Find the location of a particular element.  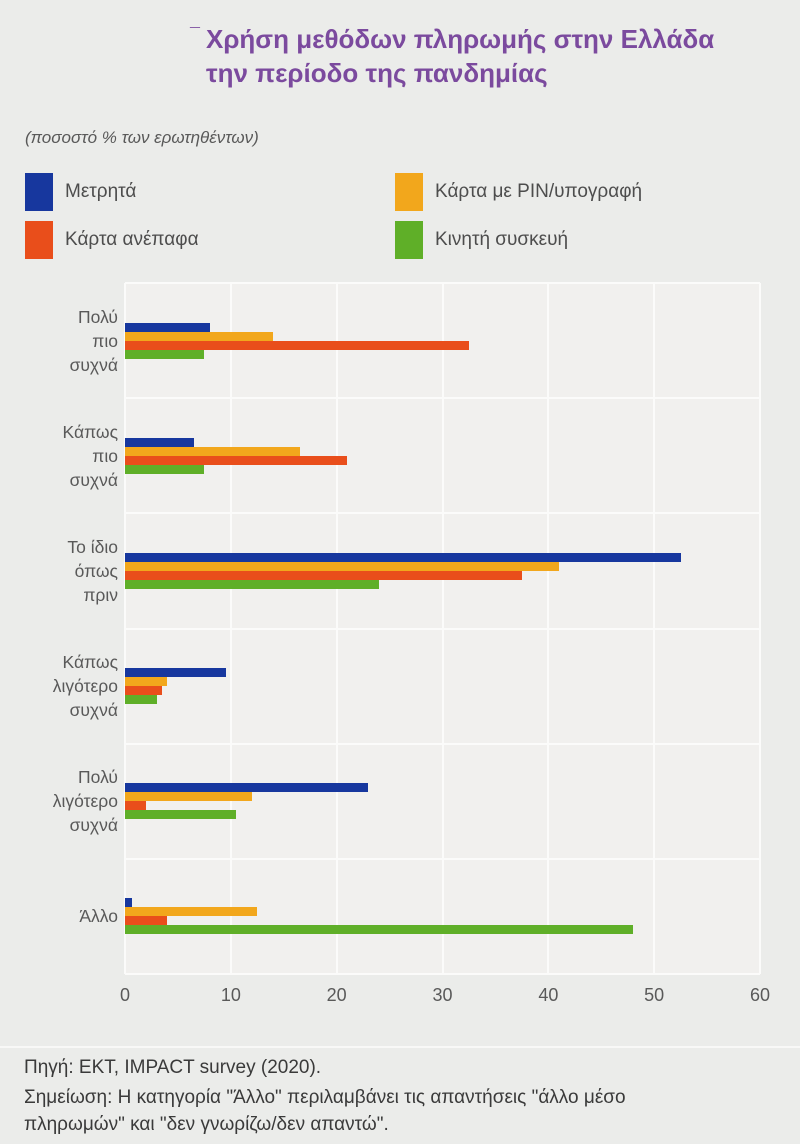

x-tick-label: 60 is located at coordinates (760, 995).